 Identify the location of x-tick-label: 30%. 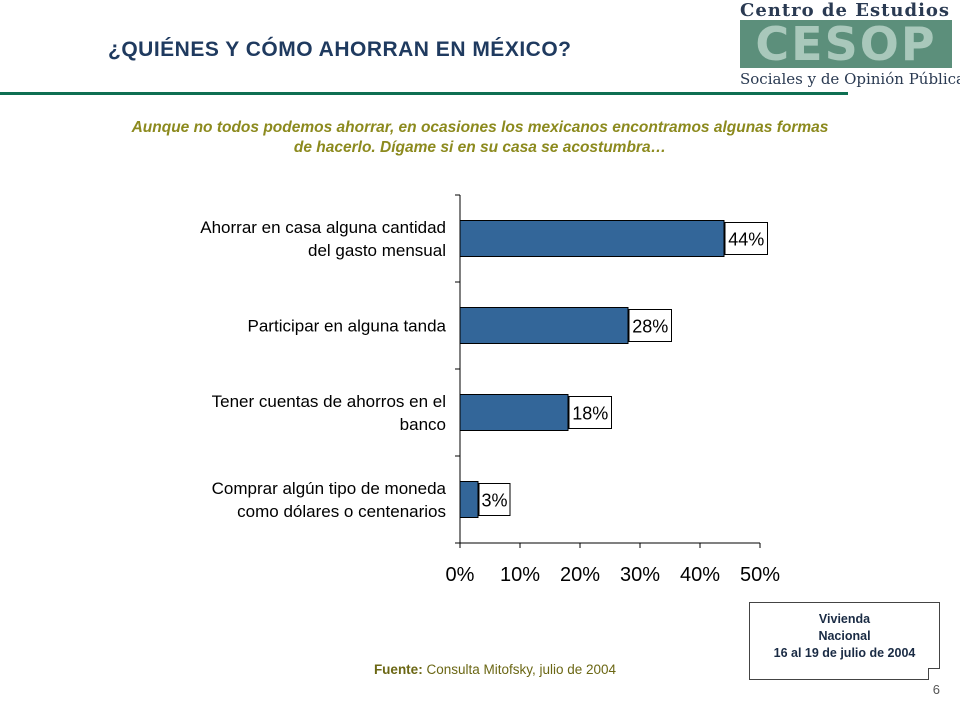
(640, 575).